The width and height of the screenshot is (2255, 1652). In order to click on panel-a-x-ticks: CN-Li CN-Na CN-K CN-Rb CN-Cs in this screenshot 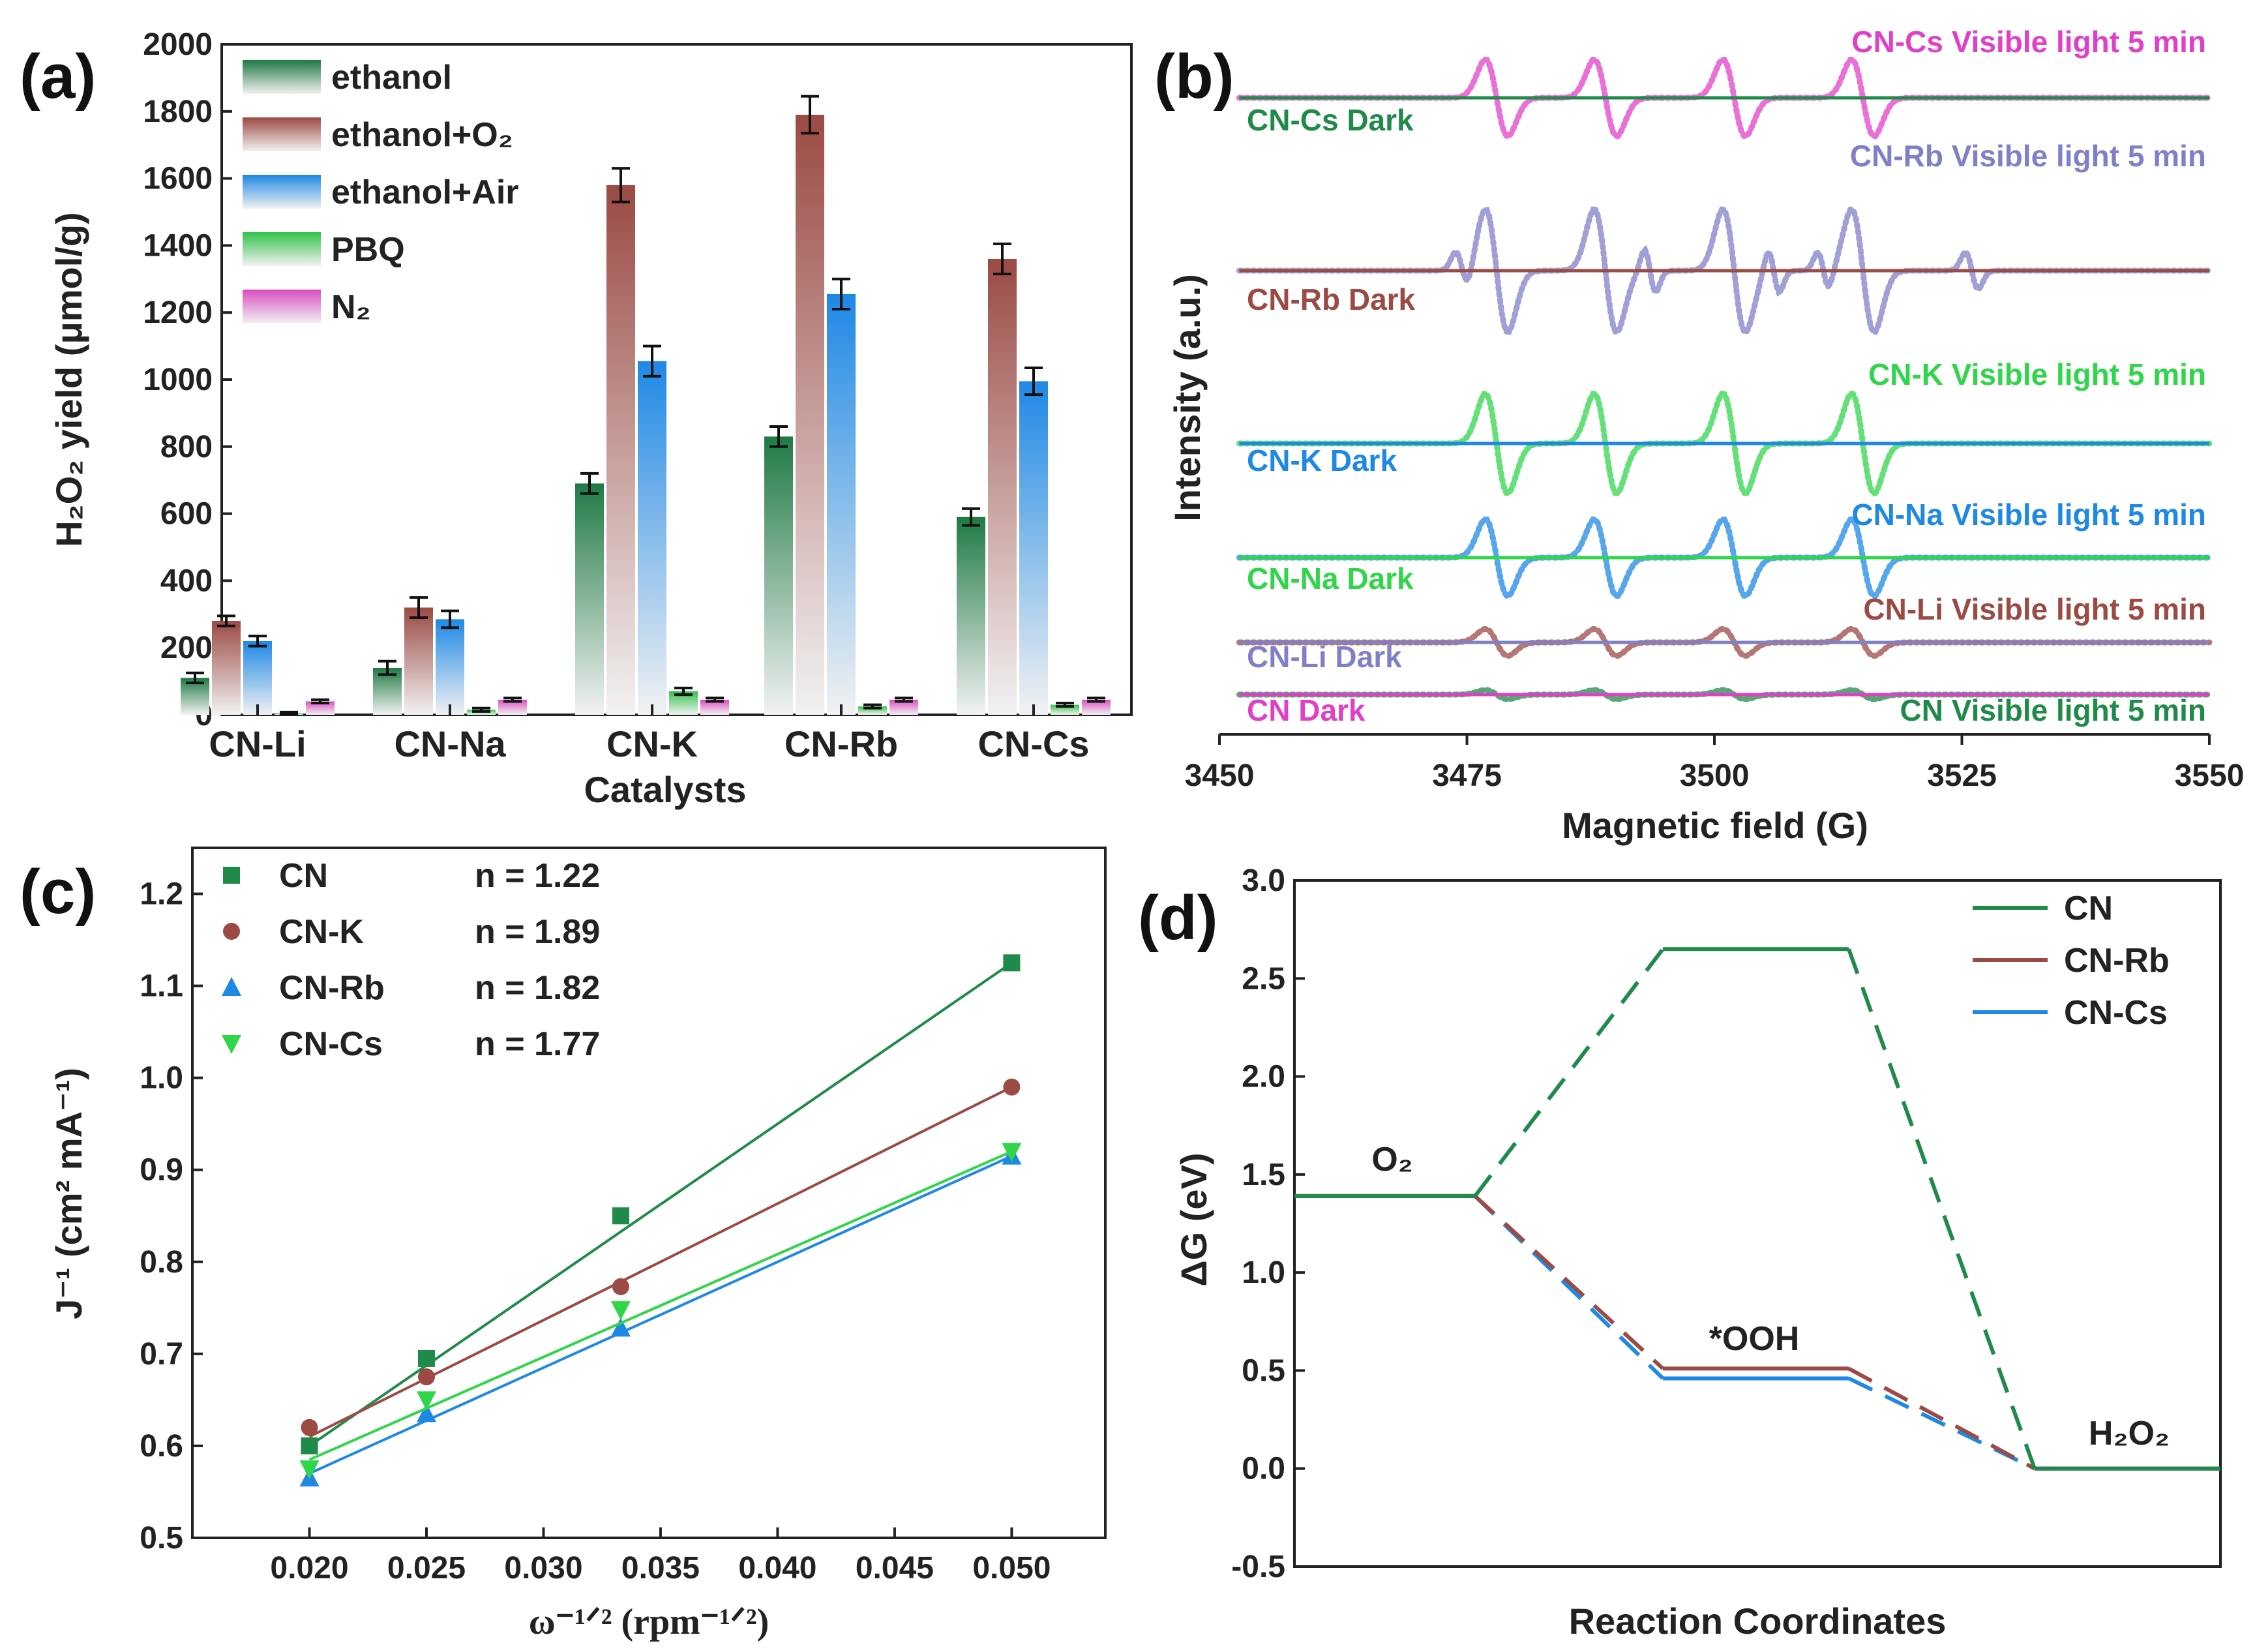, I will do `click(649, 734)`.